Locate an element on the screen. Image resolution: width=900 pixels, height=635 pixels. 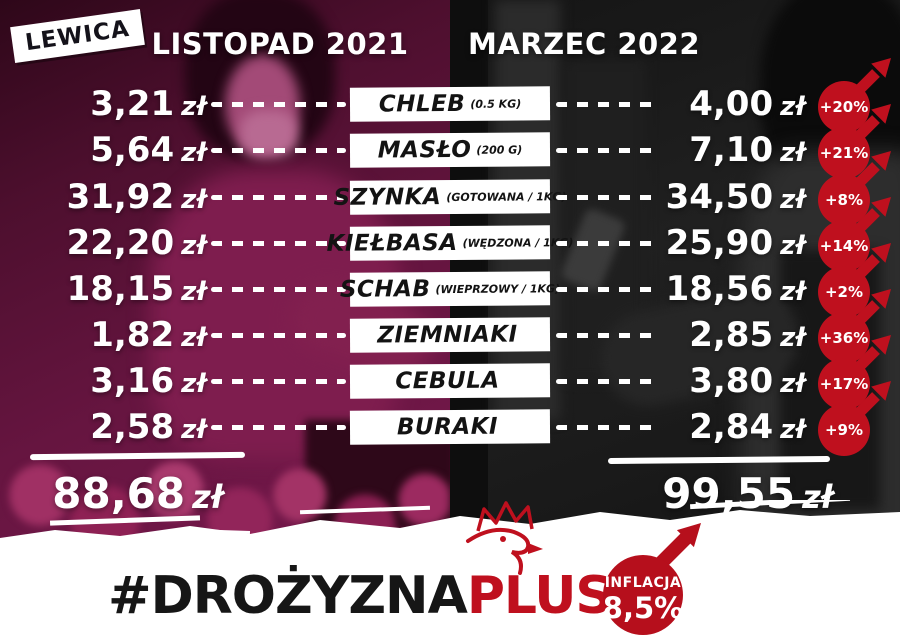
price-row: 3,21 zł CHLEB (0.5 KG) 4,00 zł +20% is located at coordinates (450, 95).